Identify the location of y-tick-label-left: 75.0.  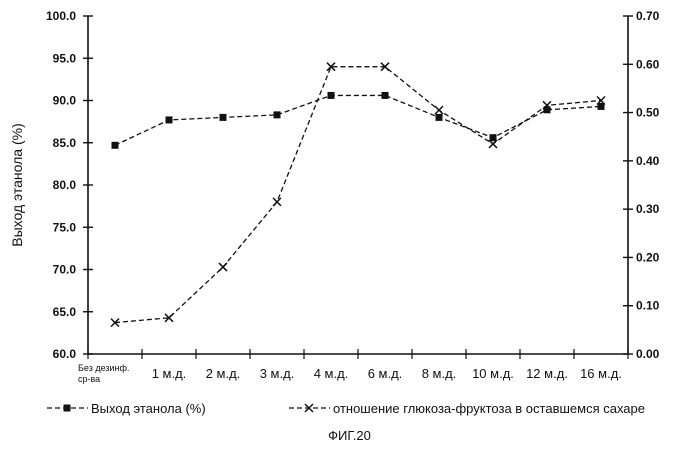
(65, 227).